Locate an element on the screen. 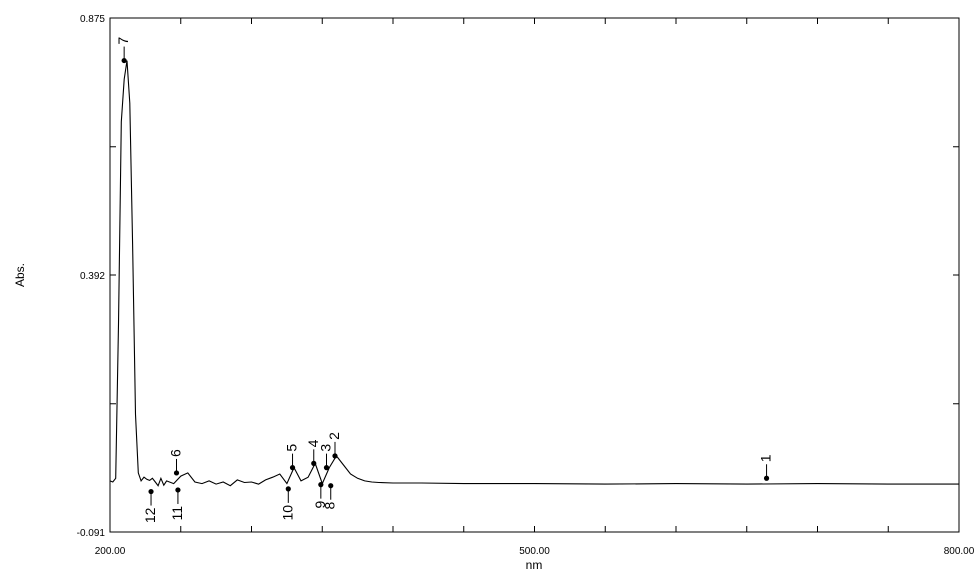 The width and height of the screenshot is (979, 571). peak-label: 5 is located at coordinates (292, 448).